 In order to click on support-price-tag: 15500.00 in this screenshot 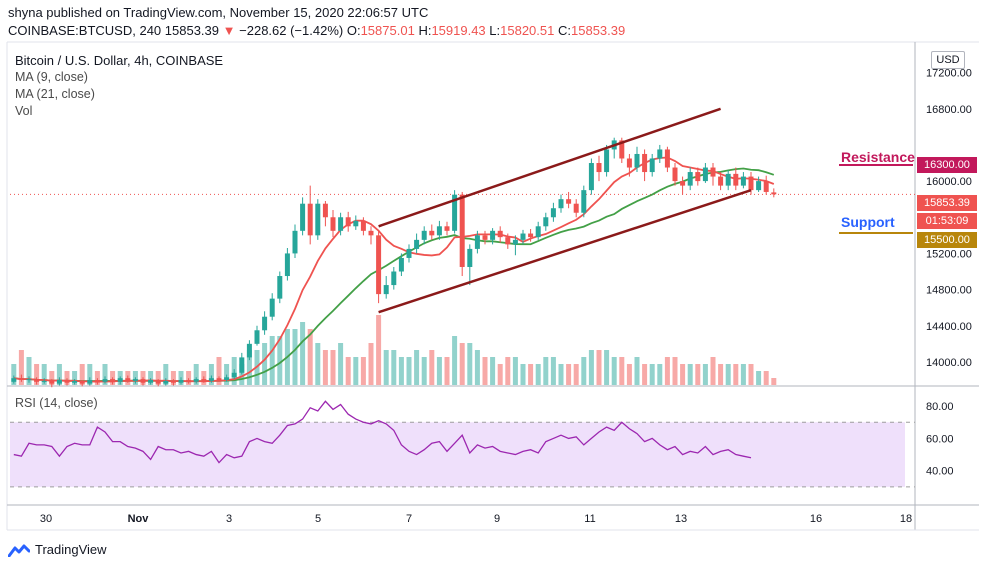, I will do `click(947, 240)`.